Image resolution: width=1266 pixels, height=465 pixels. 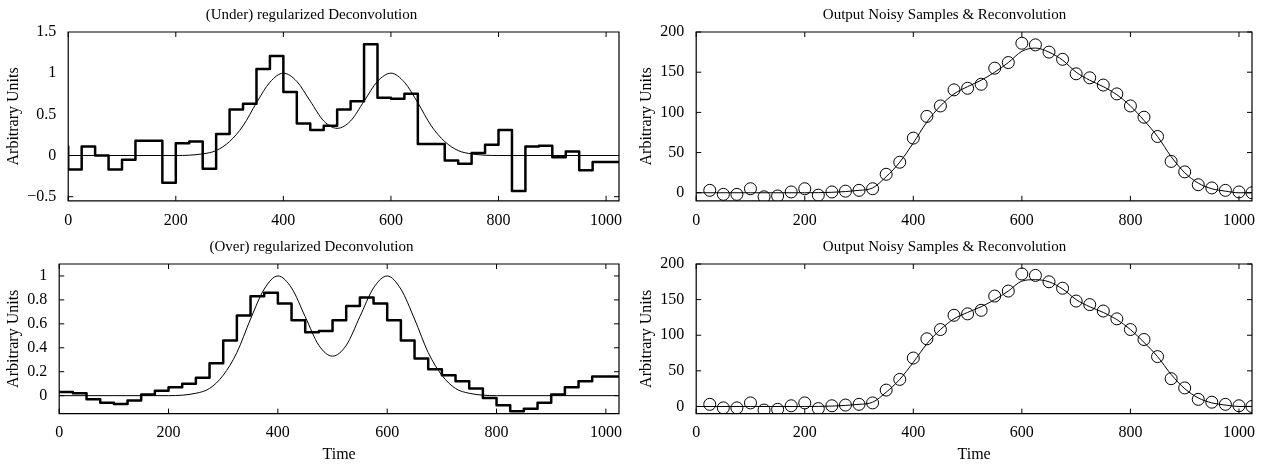 I want to click on y-tick-label: 0.6, so click(x=37, y=323).